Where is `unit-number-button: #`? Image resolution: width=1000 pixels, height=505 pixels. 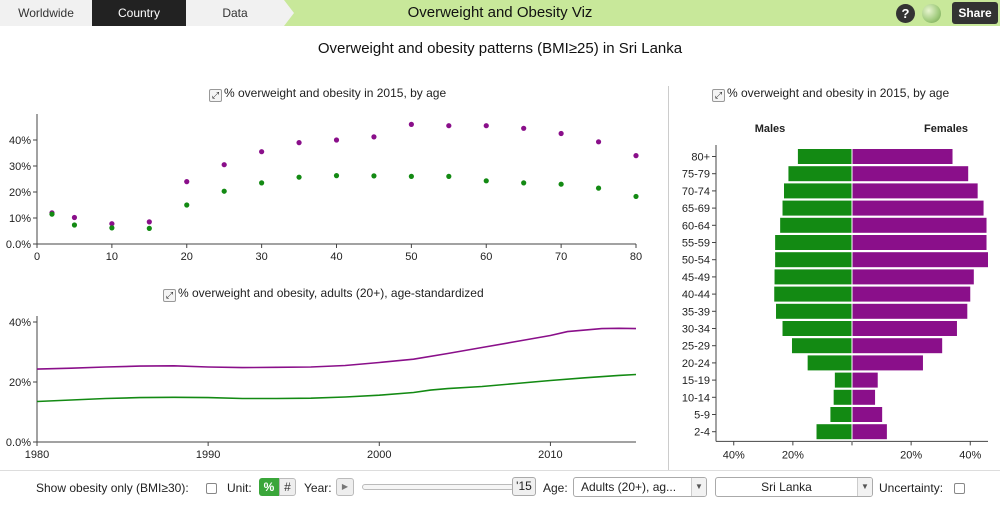
unit-number-button: # is located at coordinates (287, 487).